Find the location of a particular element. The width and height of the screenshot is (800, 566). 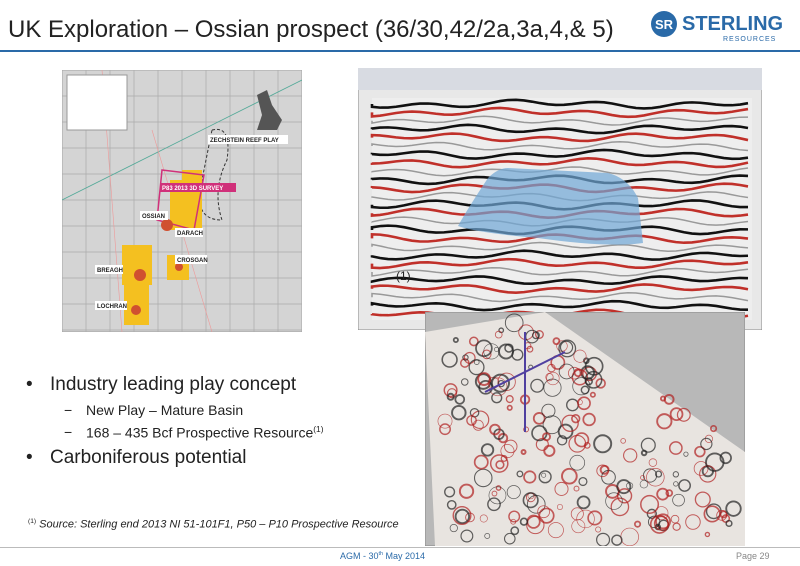

bullet: Carboniferous potential is located at coordinates (214, 458).